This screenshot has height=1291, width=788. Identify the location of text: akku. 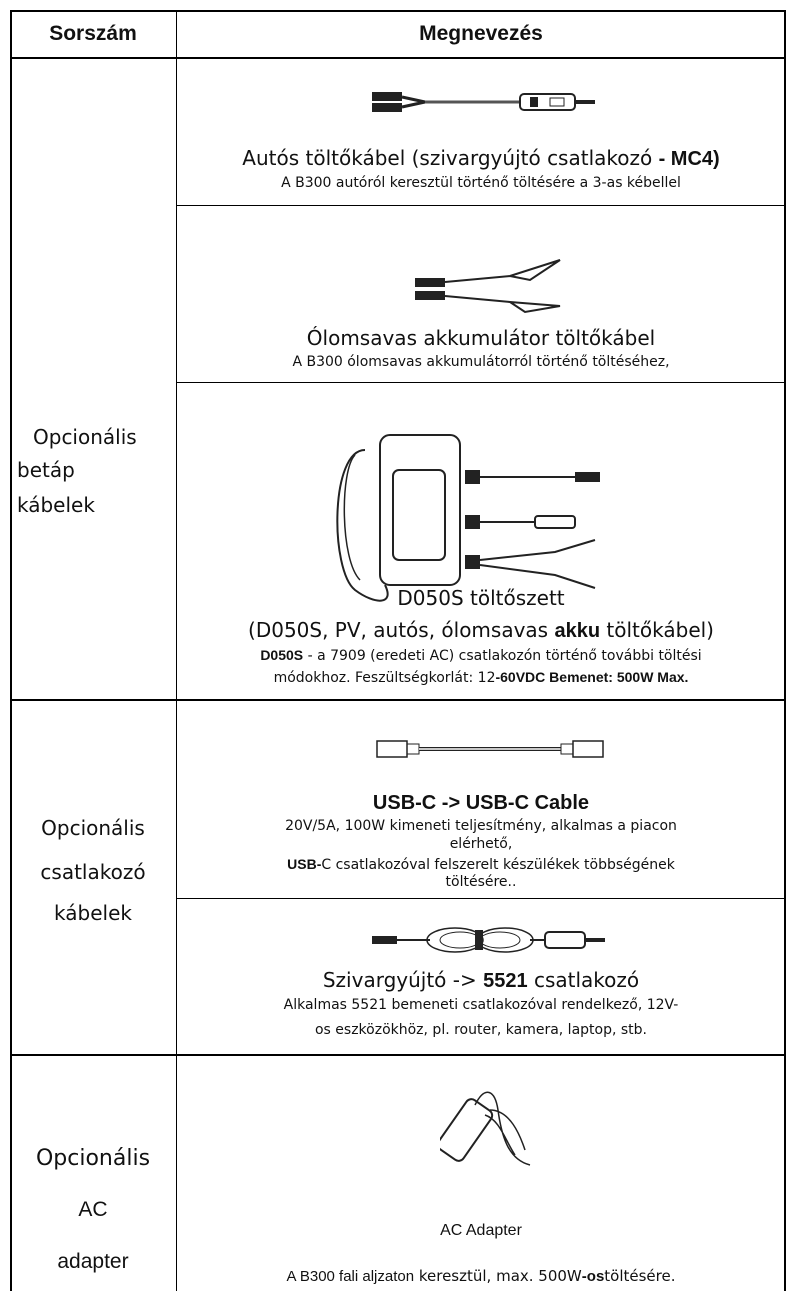
(577, 631).